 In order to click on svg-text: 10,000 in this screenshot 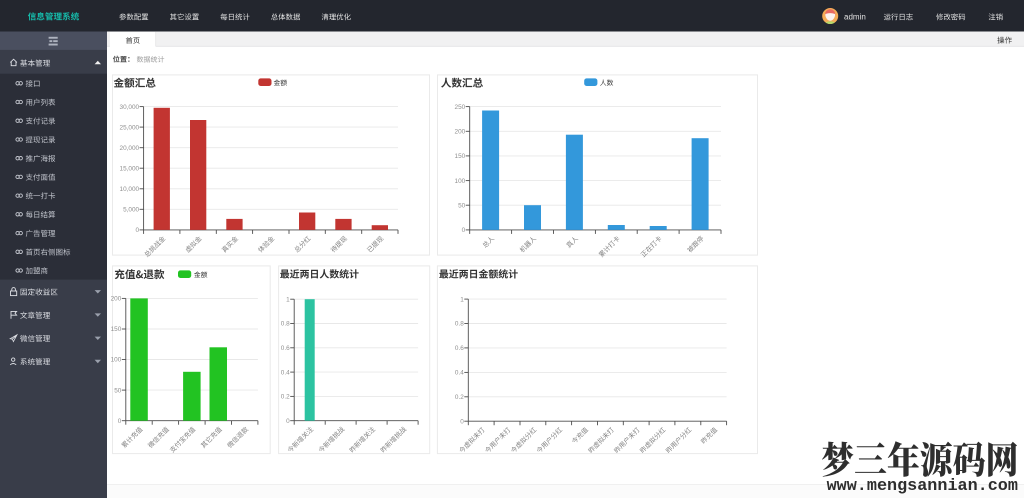, I will do `click(130, 189)`.